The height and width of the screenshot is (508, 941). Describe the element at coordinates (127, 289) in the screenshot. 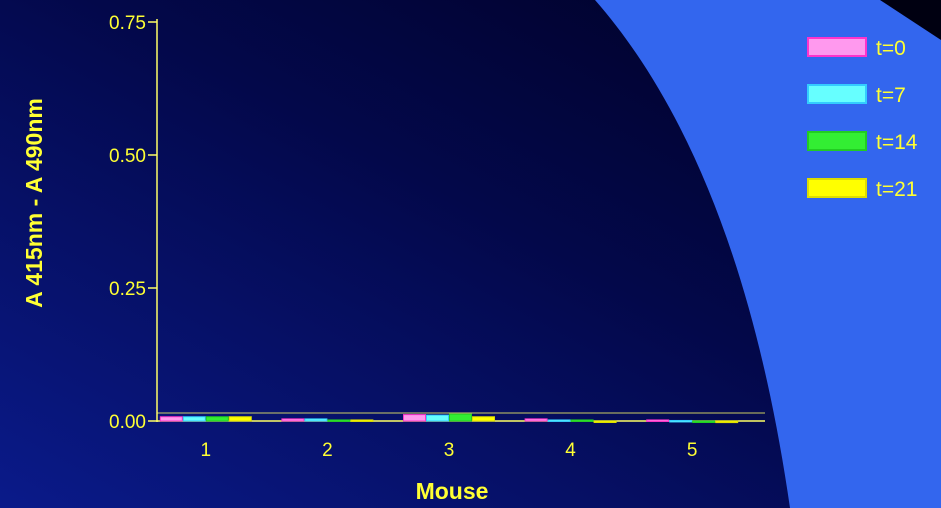

I see `y-tick-label: 0.25` at that location.